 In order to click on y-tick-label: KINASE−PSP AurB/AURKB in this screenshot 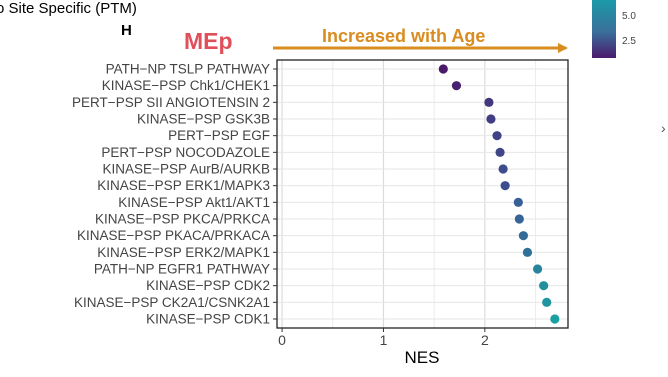, I will do `click(186, 169)`.